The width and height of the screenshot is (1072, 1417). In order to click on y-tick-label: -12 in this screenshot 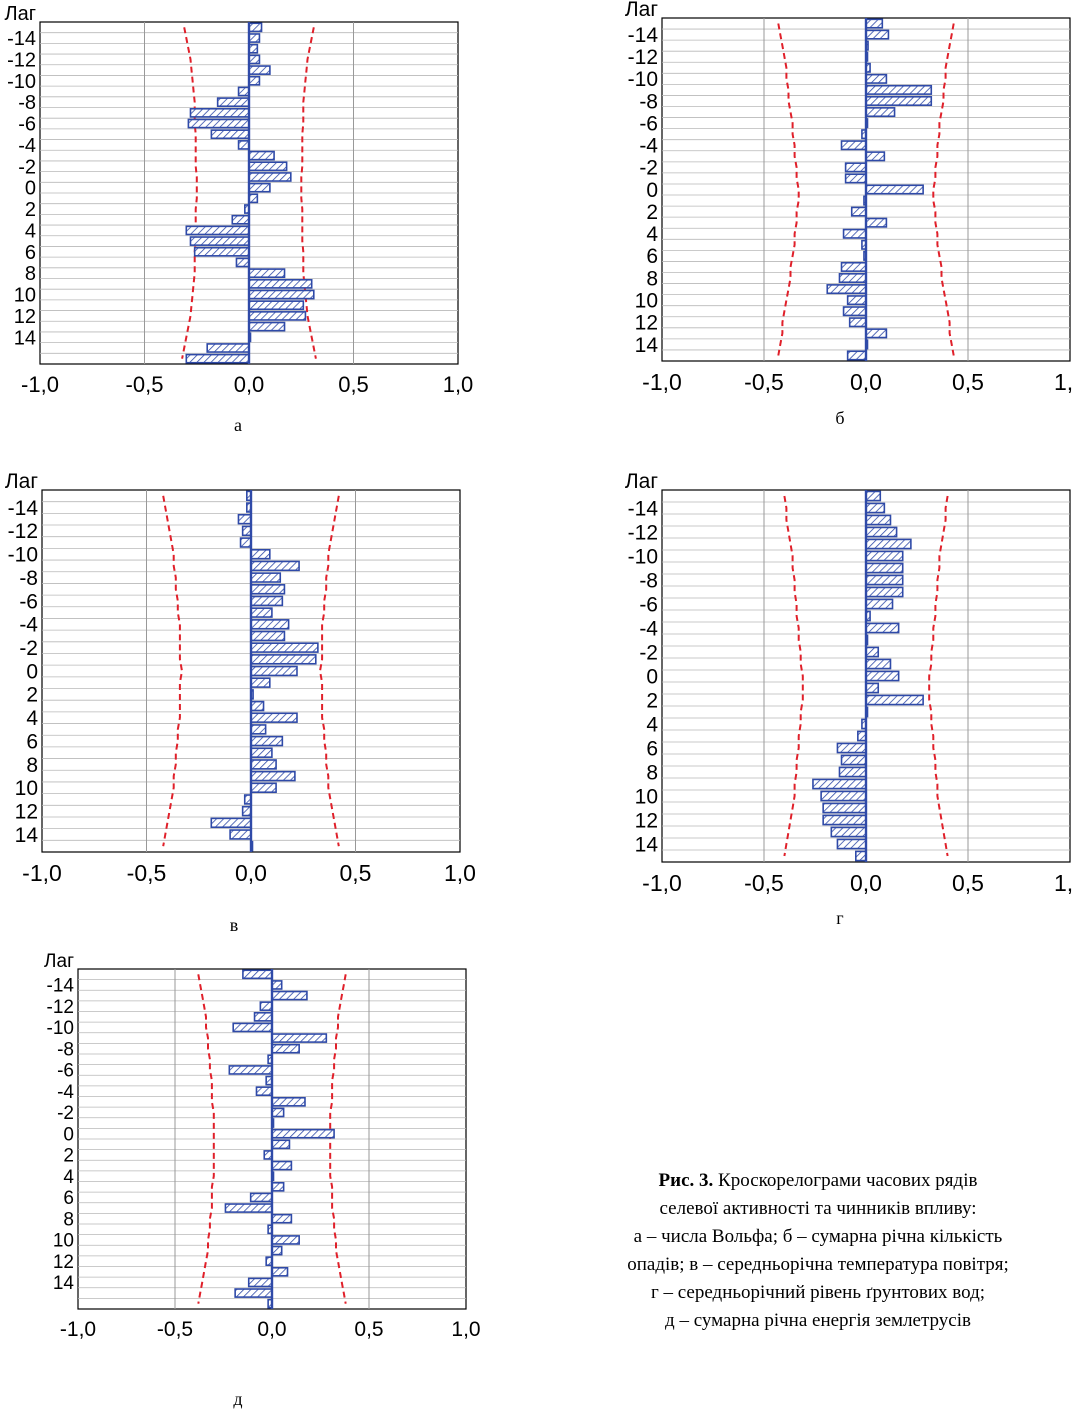, I will do `click(23, 531)`.